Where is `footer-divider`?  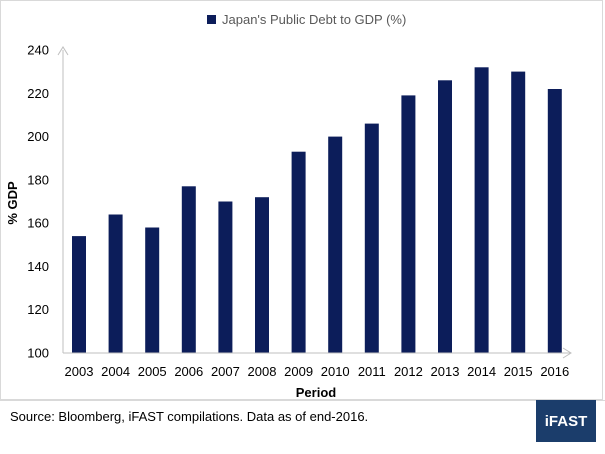
footer-divider is located at coordinates (302, 400).